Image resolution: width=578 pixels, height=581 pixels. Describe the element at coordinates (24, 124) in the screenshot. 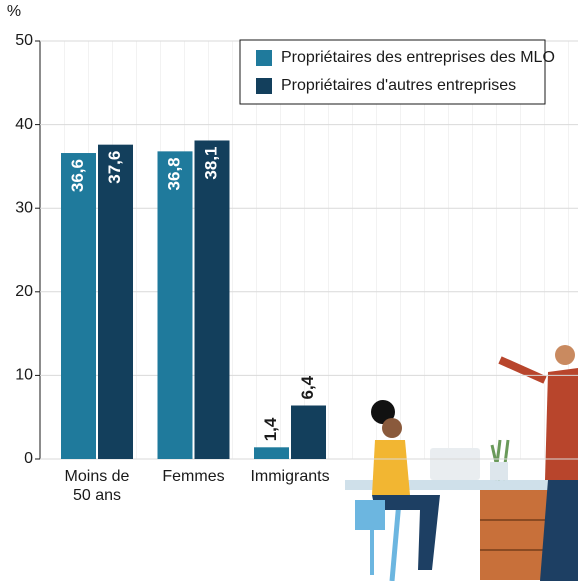

I see `y-tick-label: 40` at that location.